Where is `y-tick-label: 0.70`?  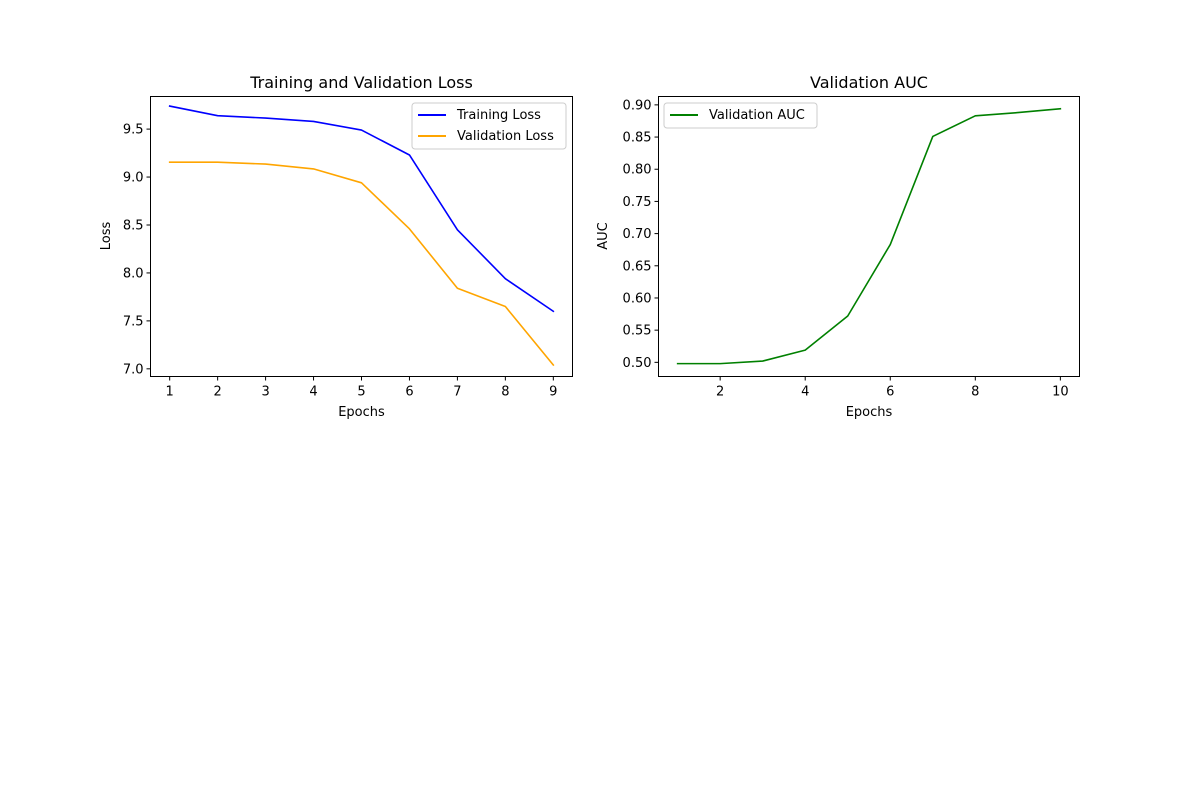
y-tick-label: 0.70 is located at coordinates (637, 234).